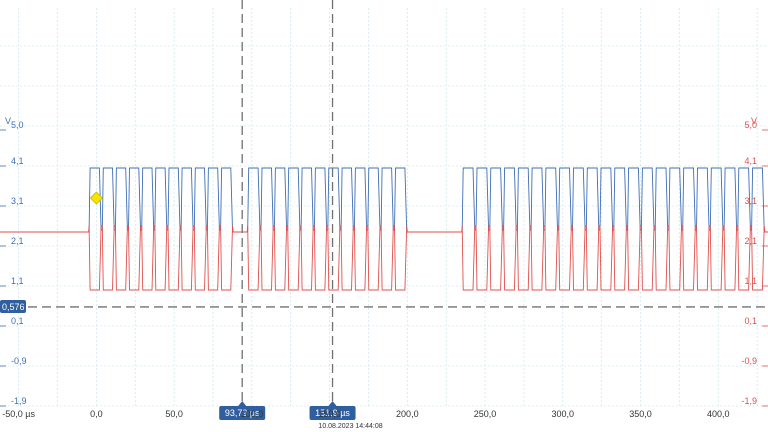  What do you see at coordinates (17, 321) in the screenshot?
I see `y-tick-label-left: 0,1` at bounding box center [17, 321].